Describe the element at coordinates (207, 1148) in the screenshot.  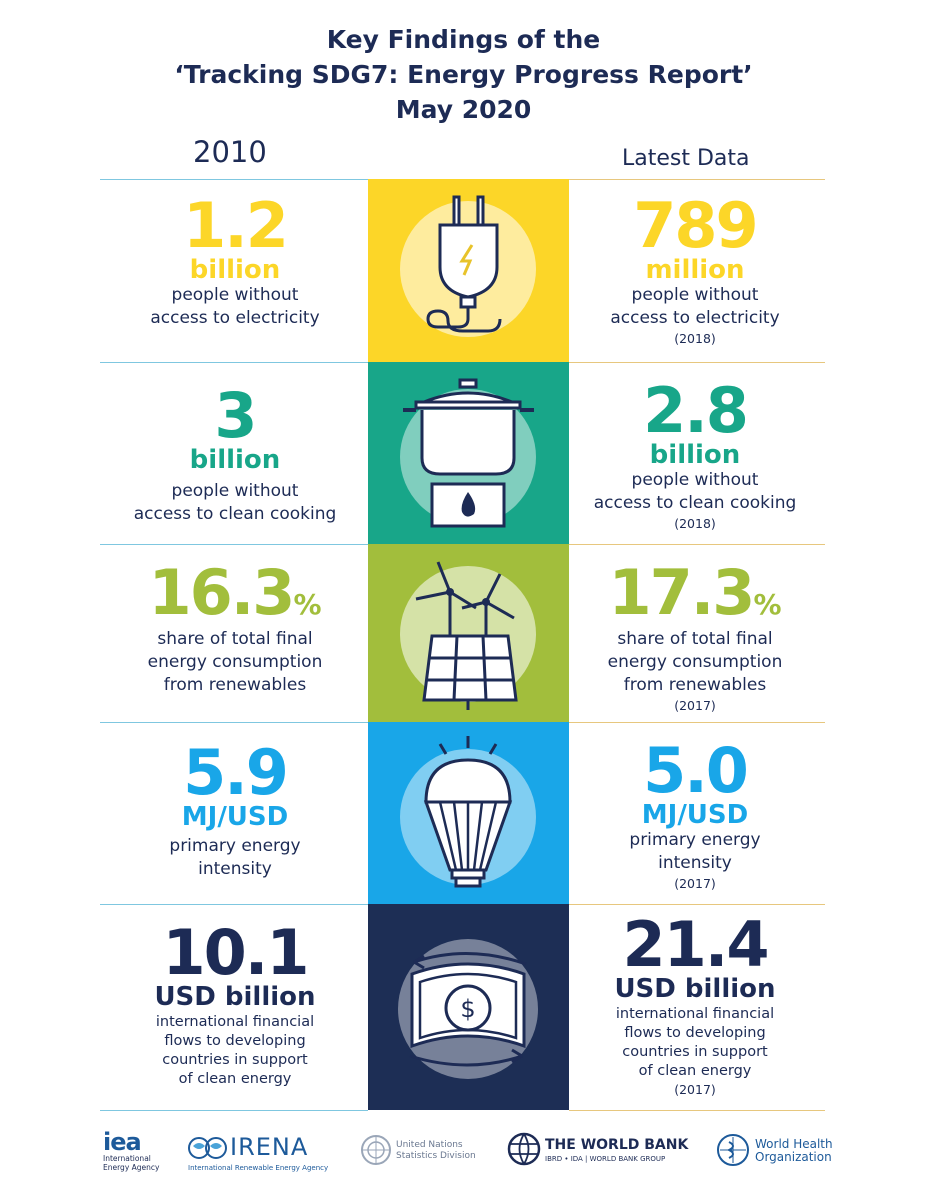
I see `irena-globe-icon` at that location.